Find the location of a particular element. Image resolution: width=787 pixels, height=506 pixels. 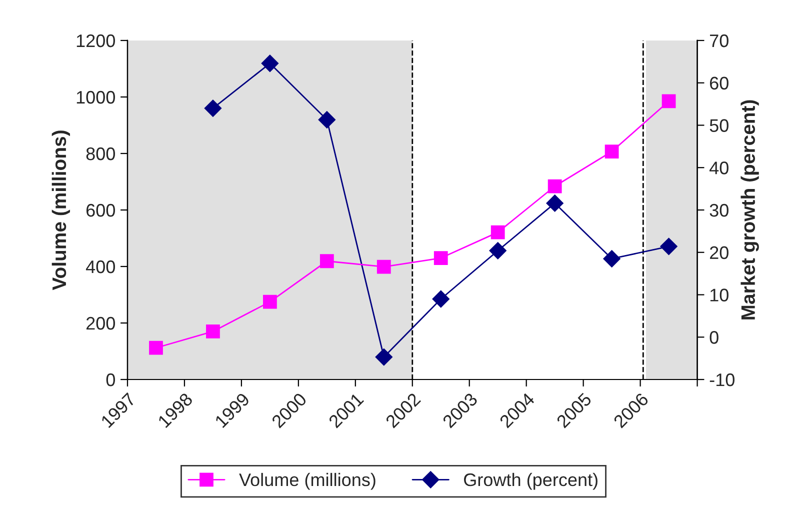

y2-tick-label: 50 is located at coordinates (719, 125).